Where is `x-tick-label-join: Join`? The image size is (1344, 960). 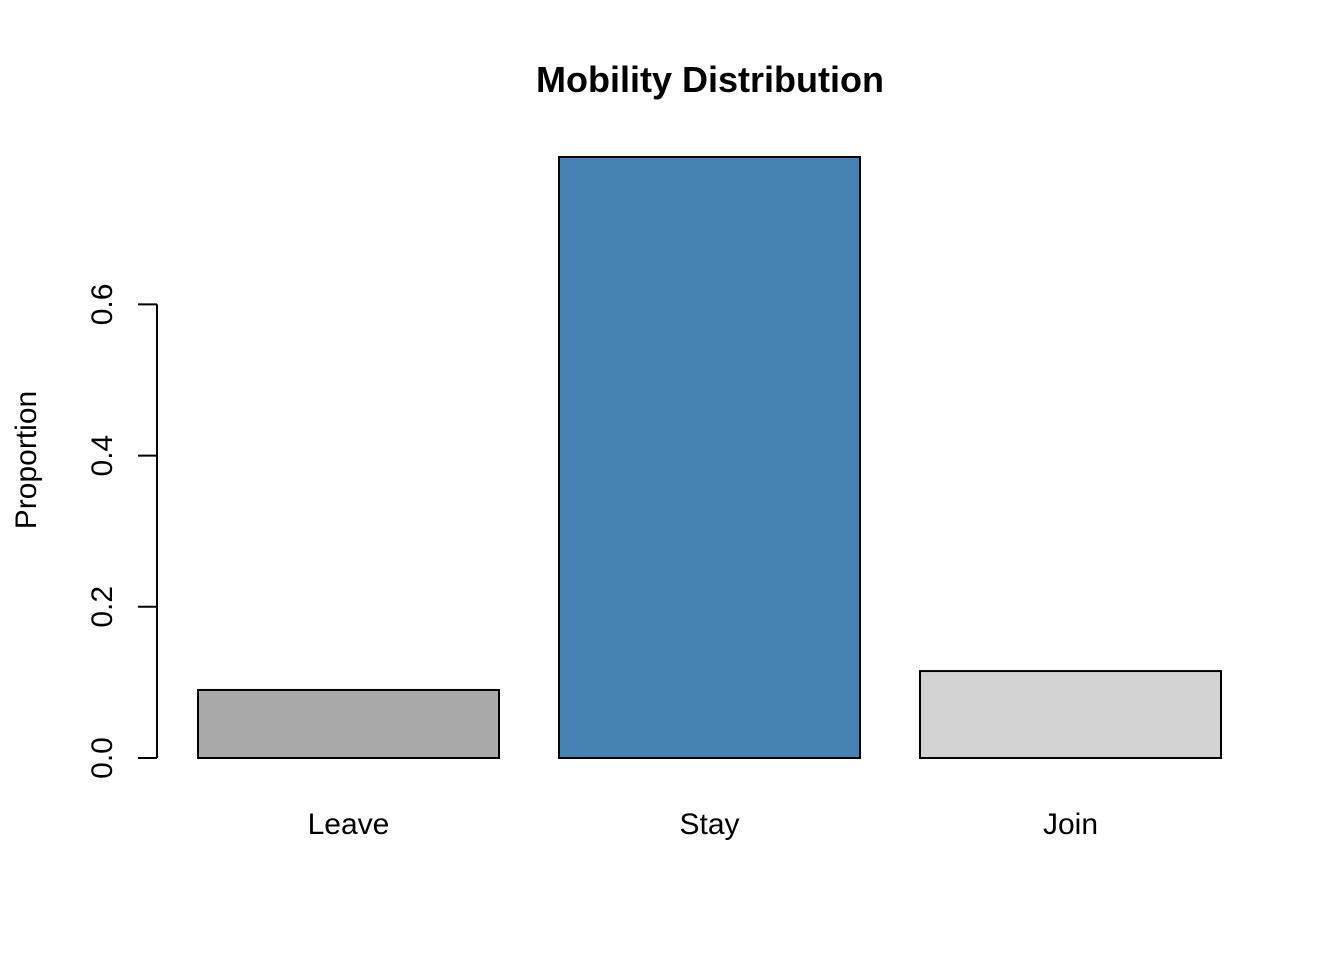
x-tick-label-join: Join is located at coordinates (1070, 824).